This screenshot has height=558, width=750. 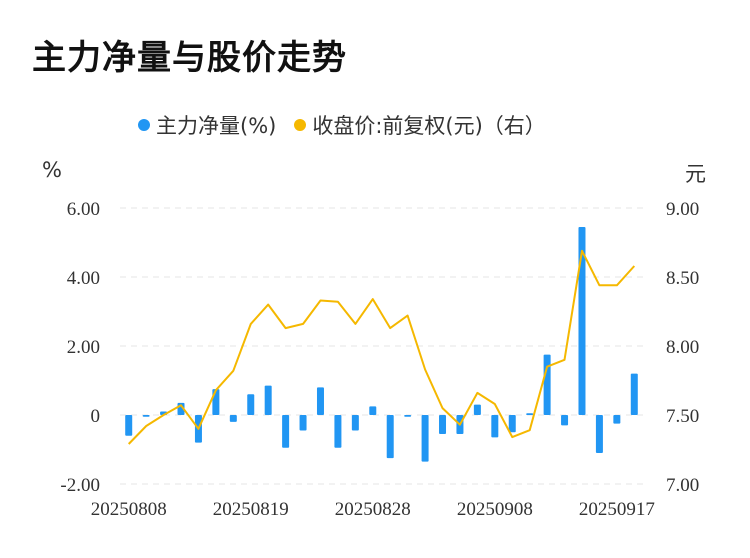 What do you see at coordinates (216, 126) in the screenshot?
I see `legend-label-net-volume: 主力净量(%)` at bounding box center [216, 126].